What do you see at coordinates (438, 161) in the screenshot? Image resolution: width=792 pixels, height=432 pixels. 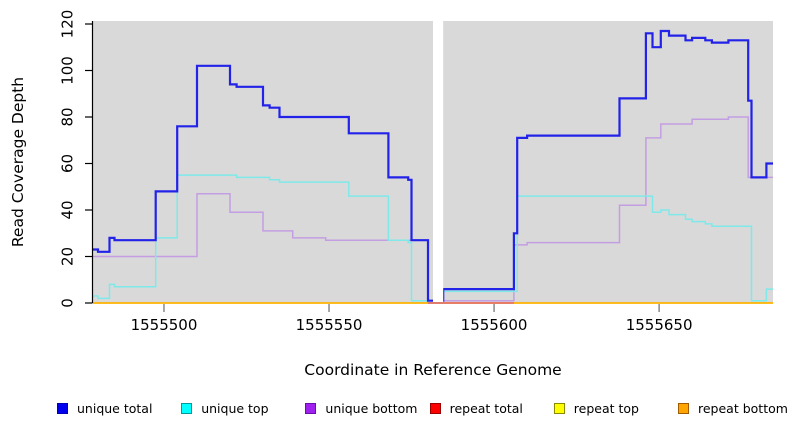 I see `coverage-gap-band` at bounding box center [438, 161].